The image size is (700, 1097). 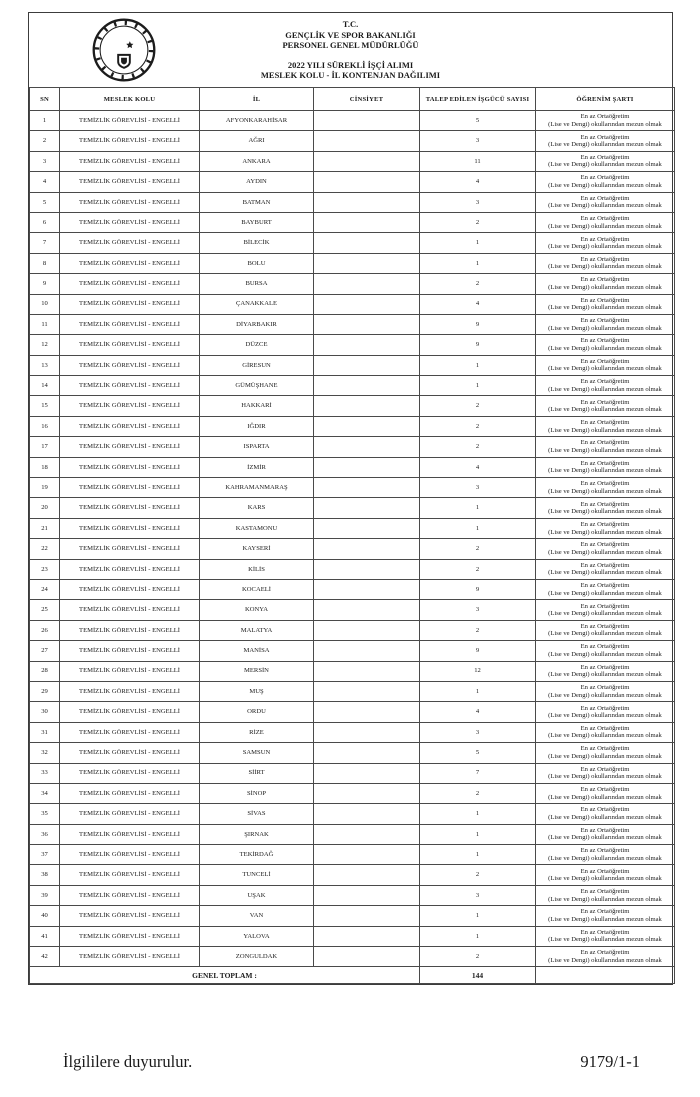 I want to click on sn-cell: 26, so click(x=44, y=630).